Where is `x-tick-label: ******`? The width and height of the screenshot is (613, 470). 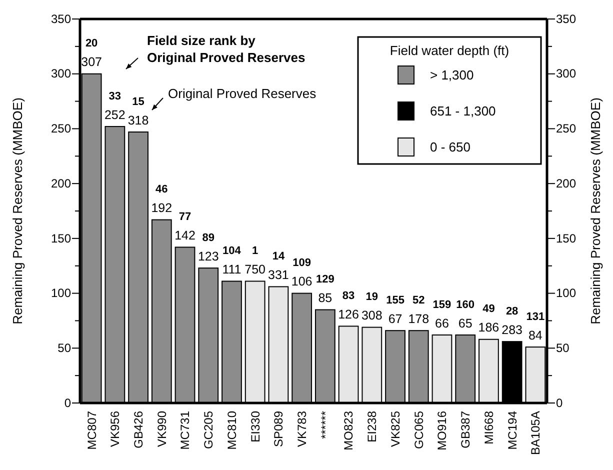
x-tick-label: ****** is located at coordinates (325, 425).